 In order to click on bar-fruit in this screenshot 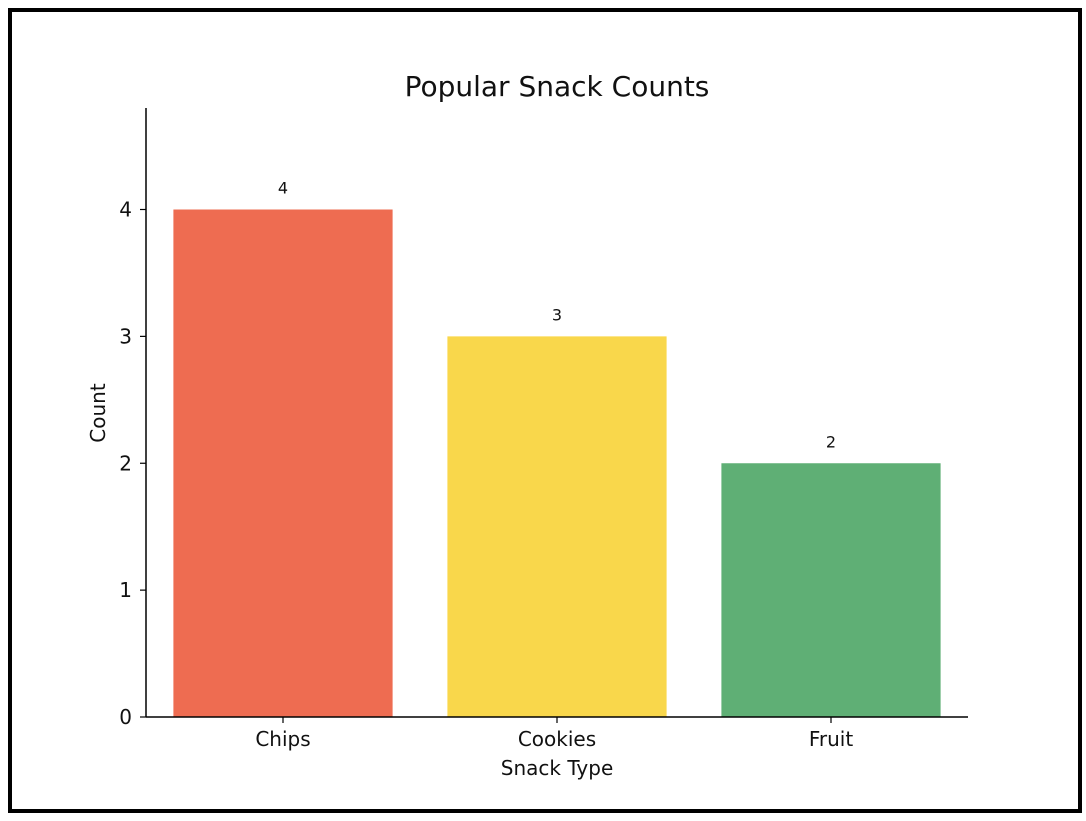, I will do `click(831, 590)`.